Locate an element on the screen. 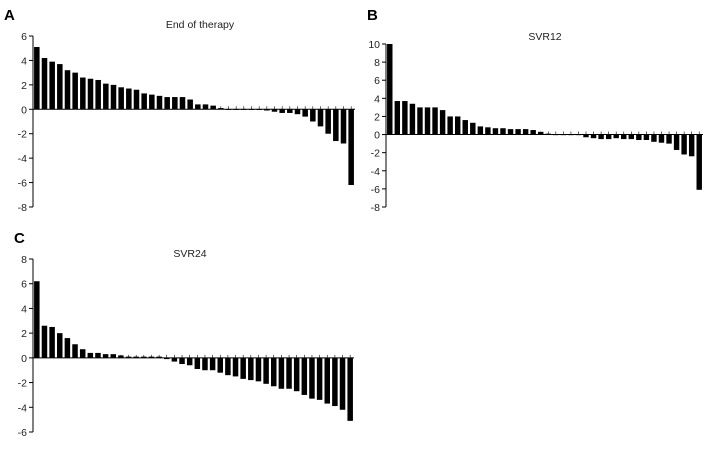  panel-b-bars is located at coordinates (544, 117).